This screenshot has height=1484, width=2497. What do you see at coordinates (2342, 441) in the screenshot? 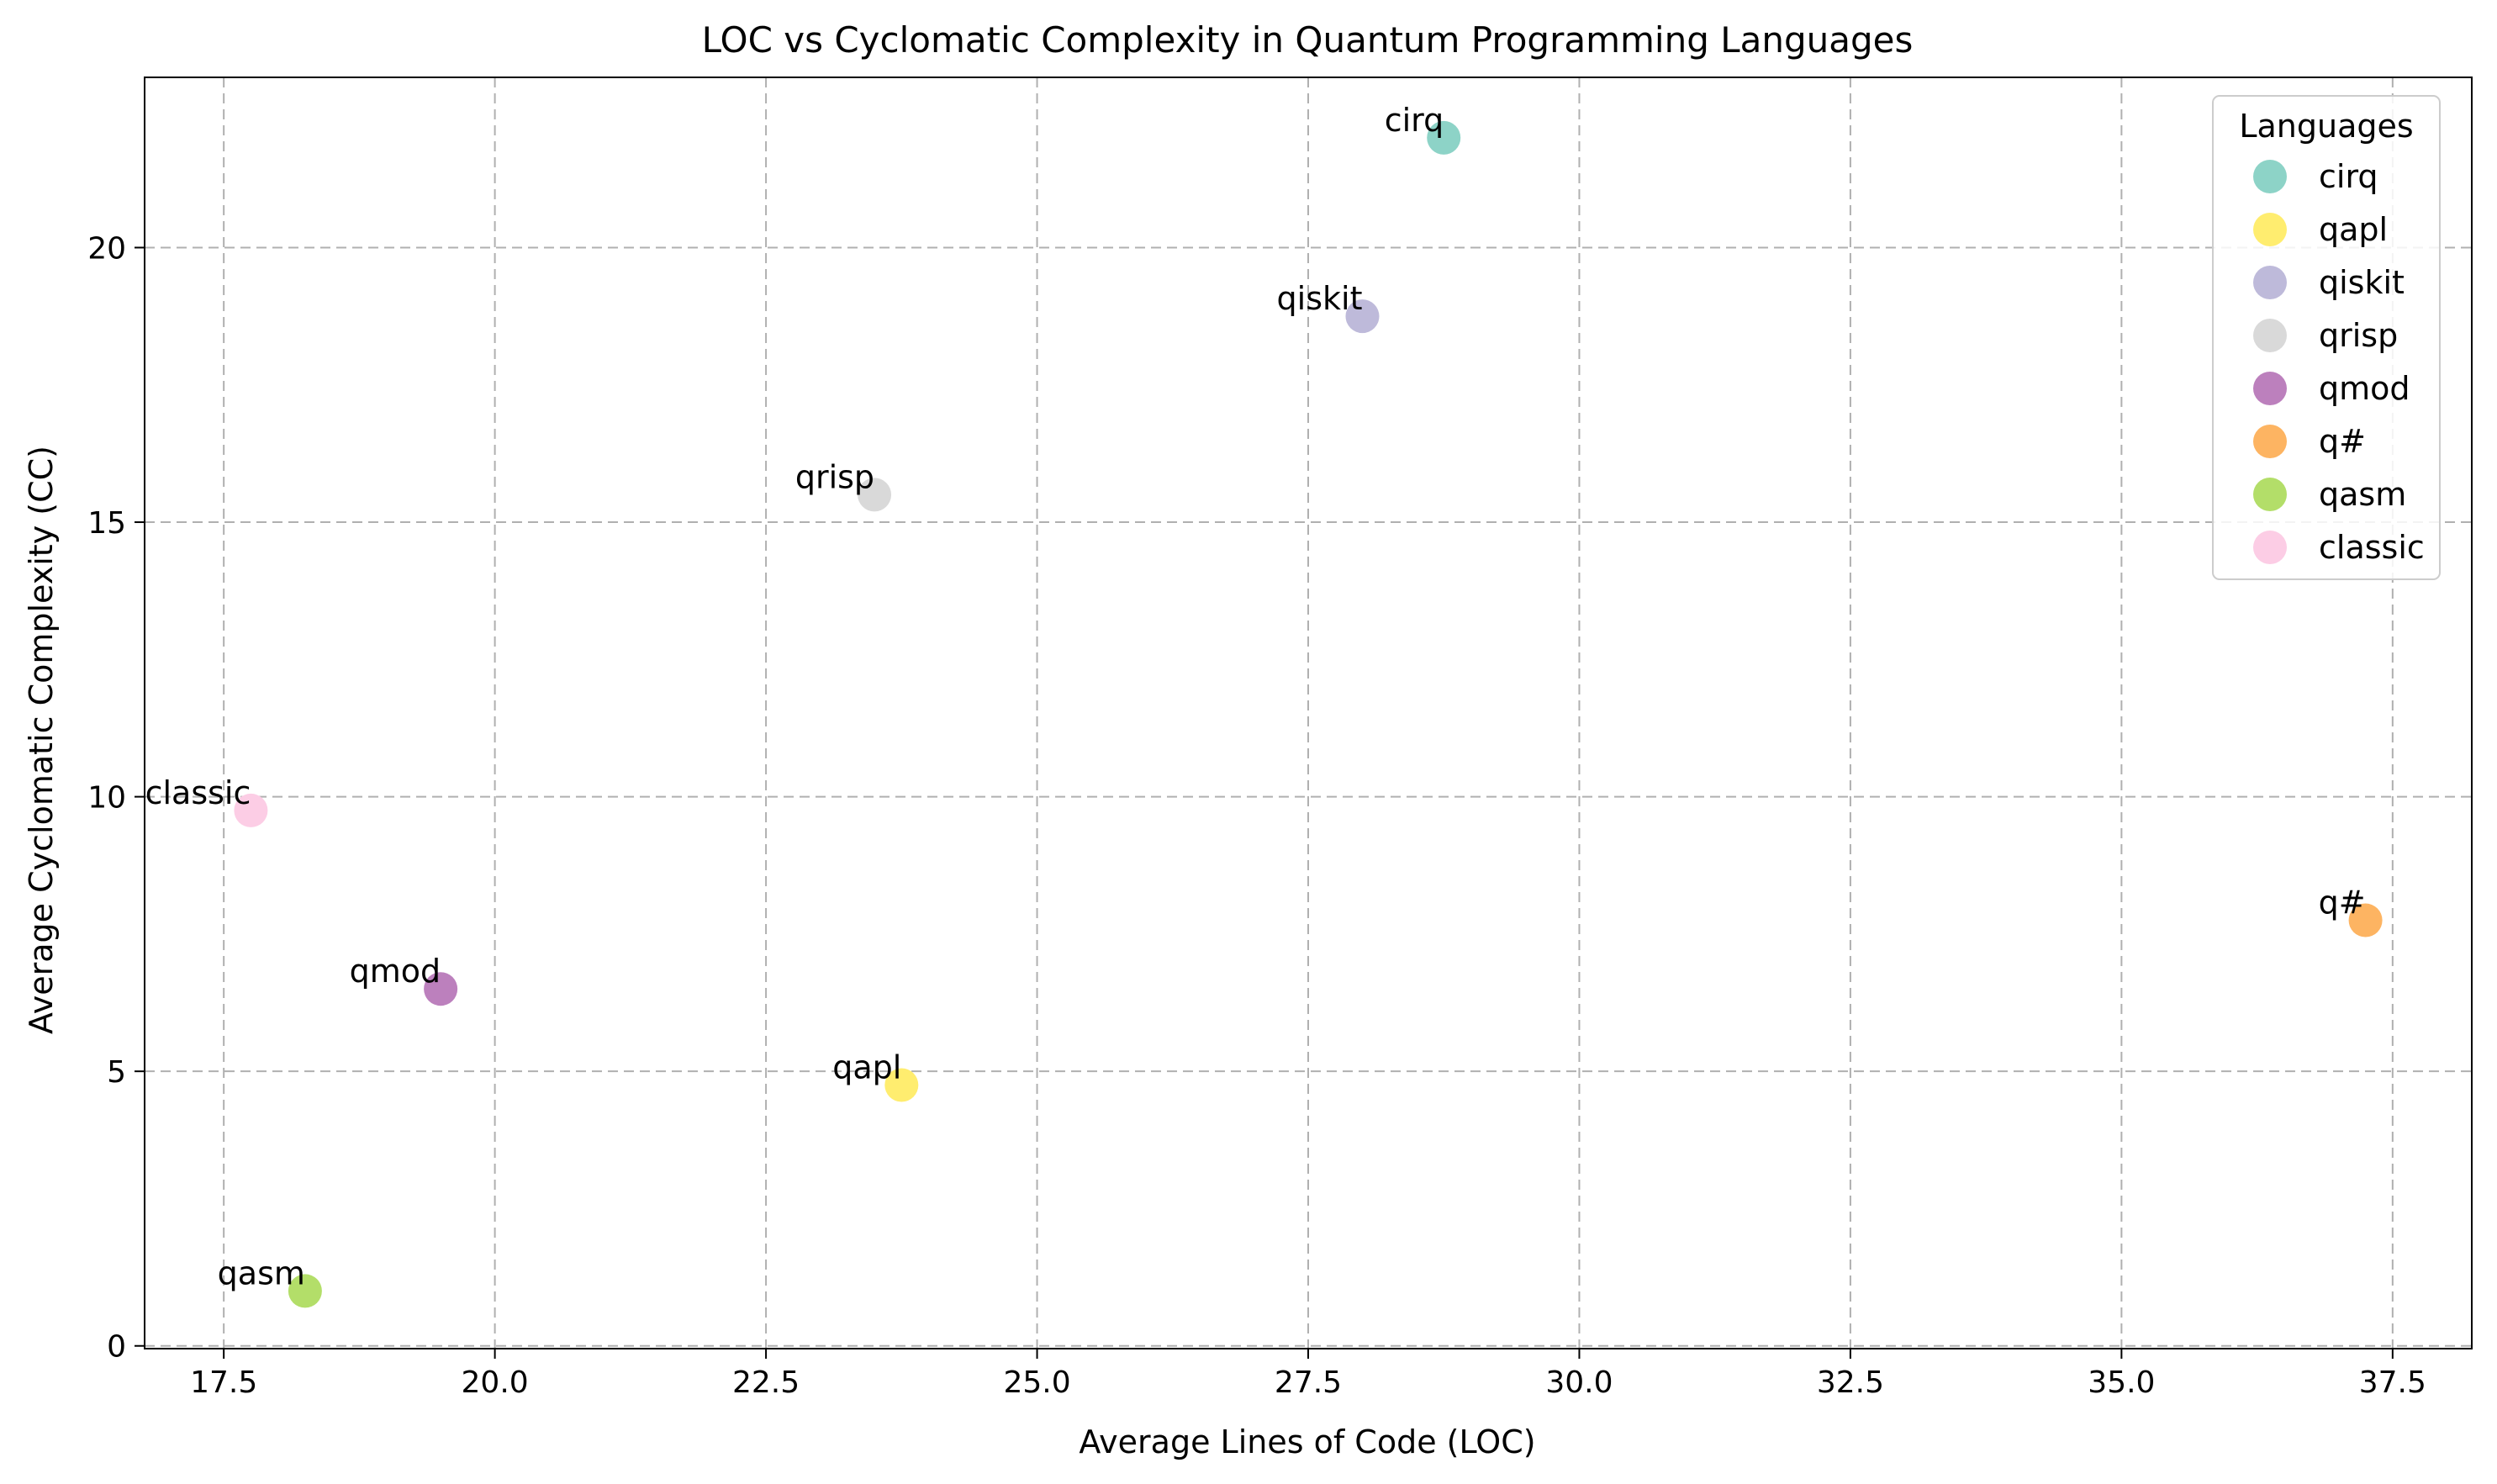
I see `legend-label-q#: q#` at bounding box center [2342, 441].